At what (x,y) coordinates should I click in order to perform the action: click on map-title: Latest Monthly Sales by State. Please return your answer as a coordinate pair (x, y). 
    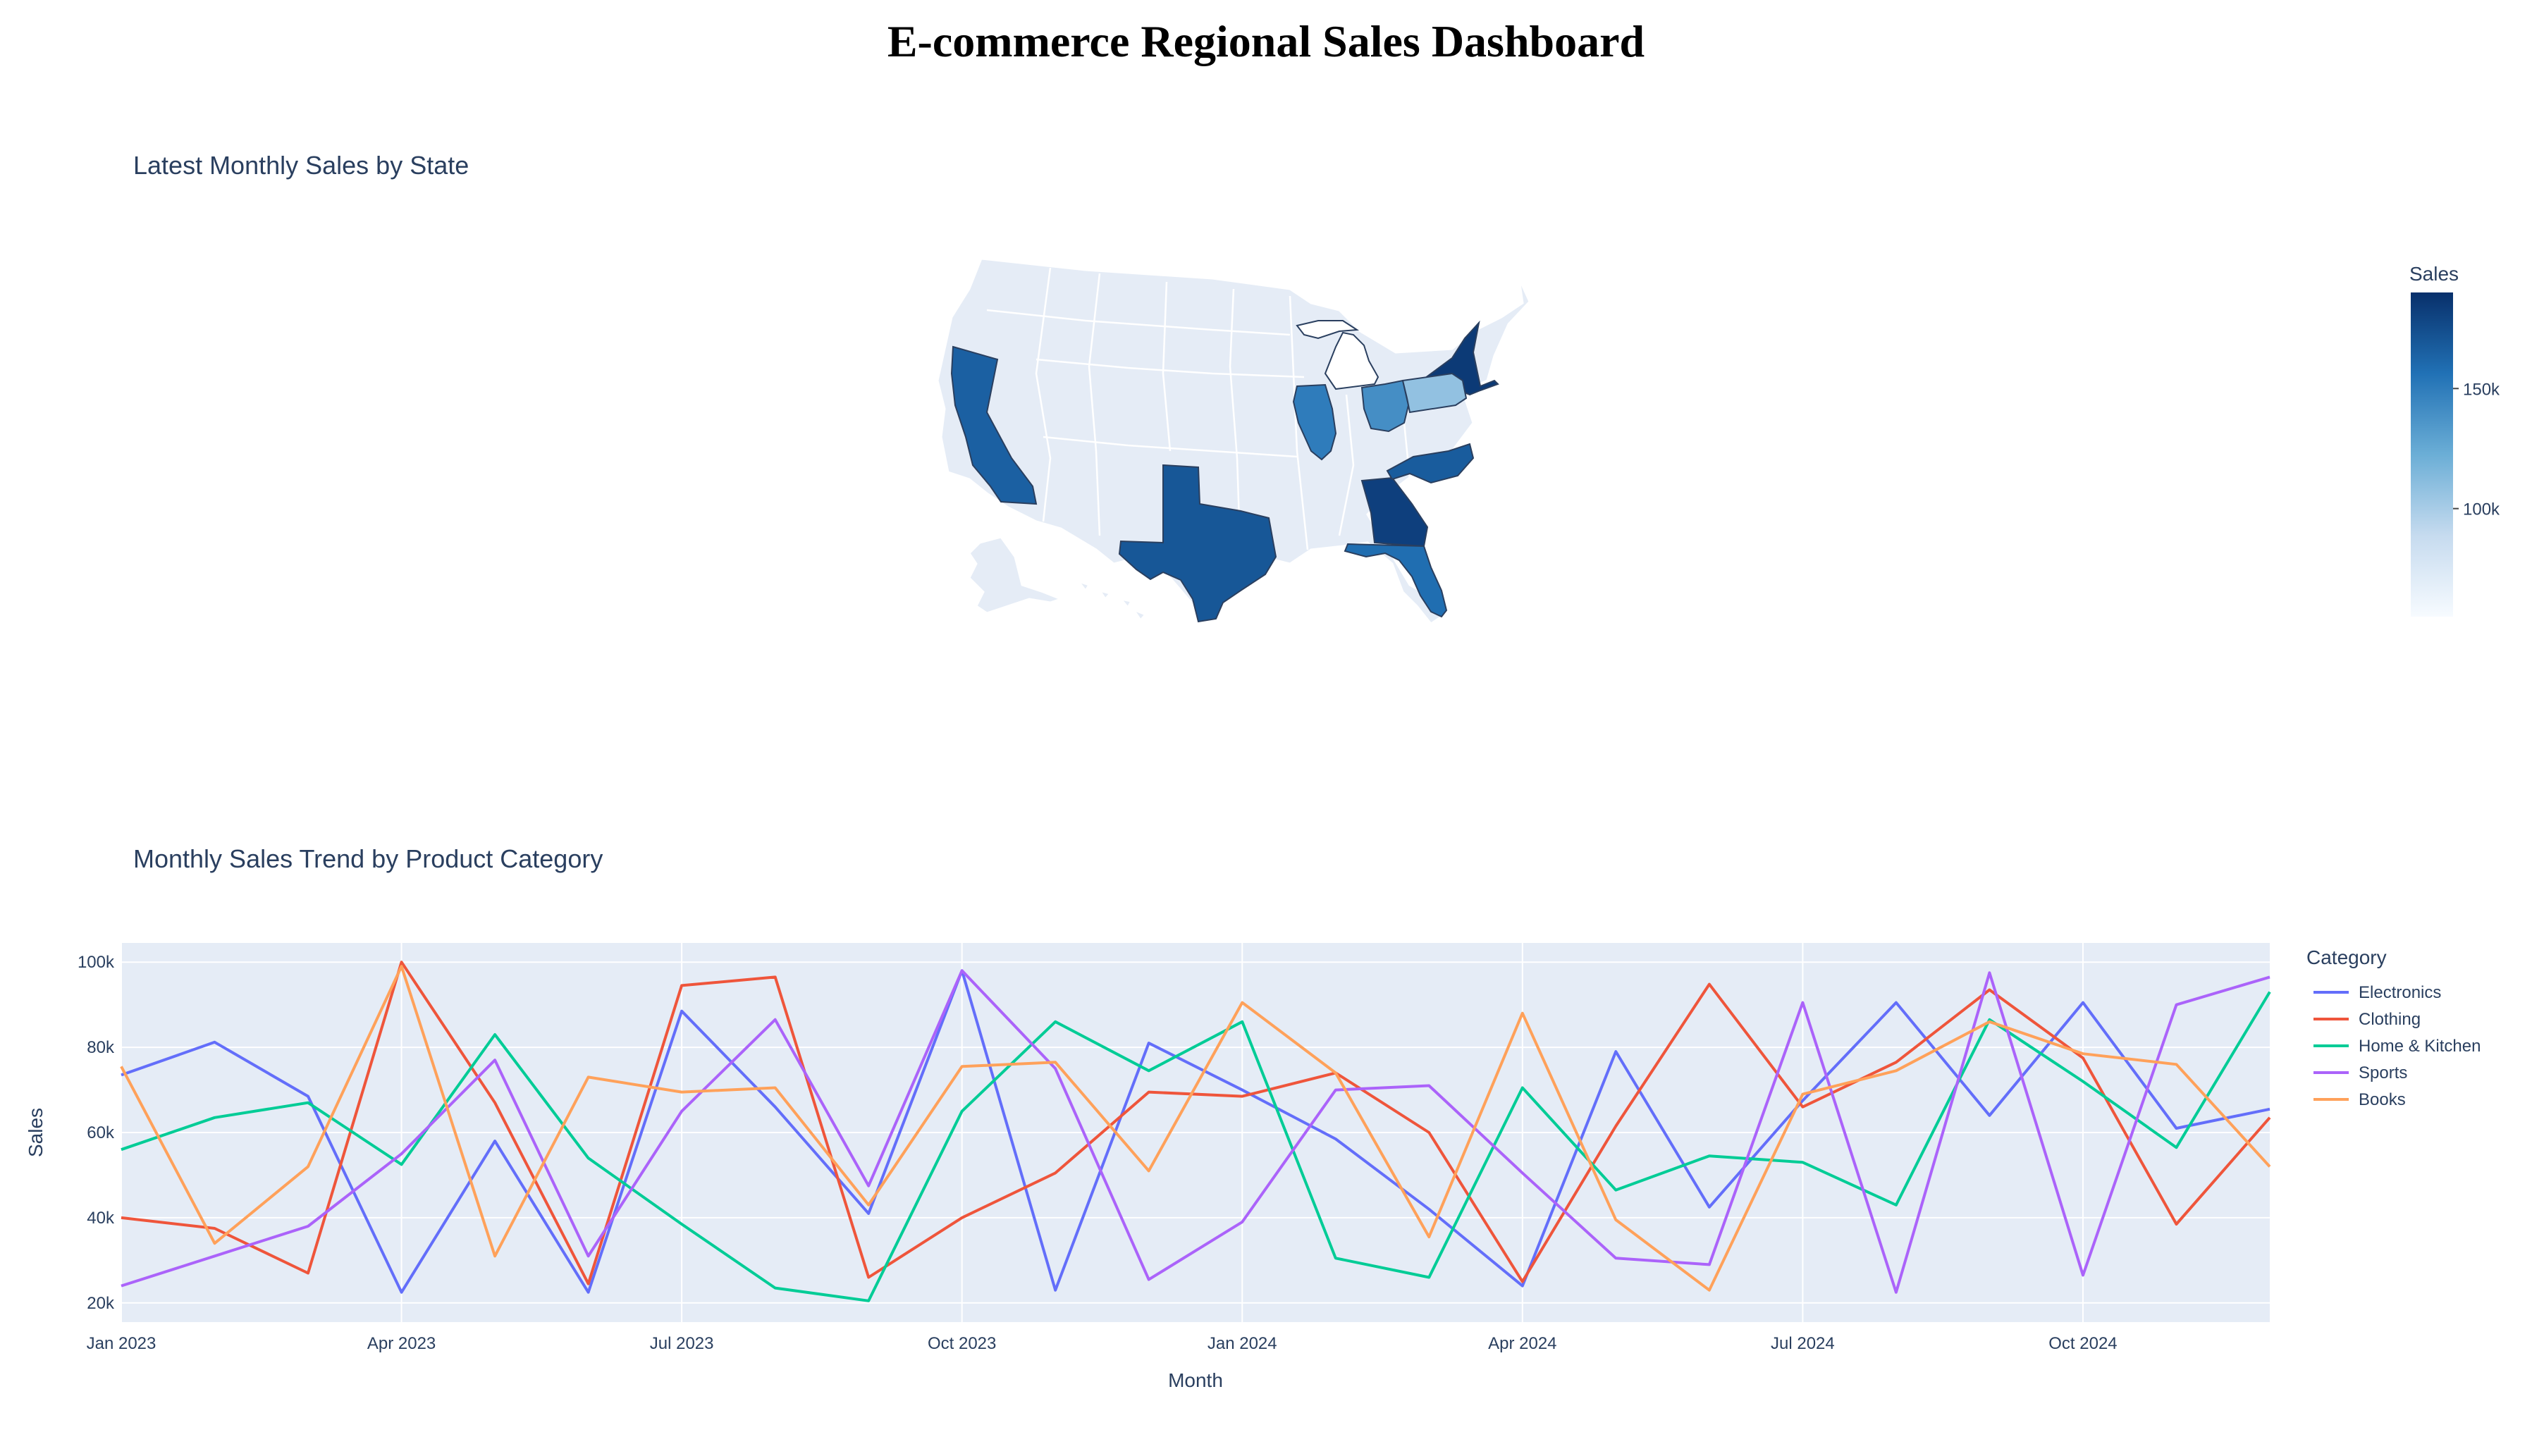
    Looking at the image, I should click on (301, 165).